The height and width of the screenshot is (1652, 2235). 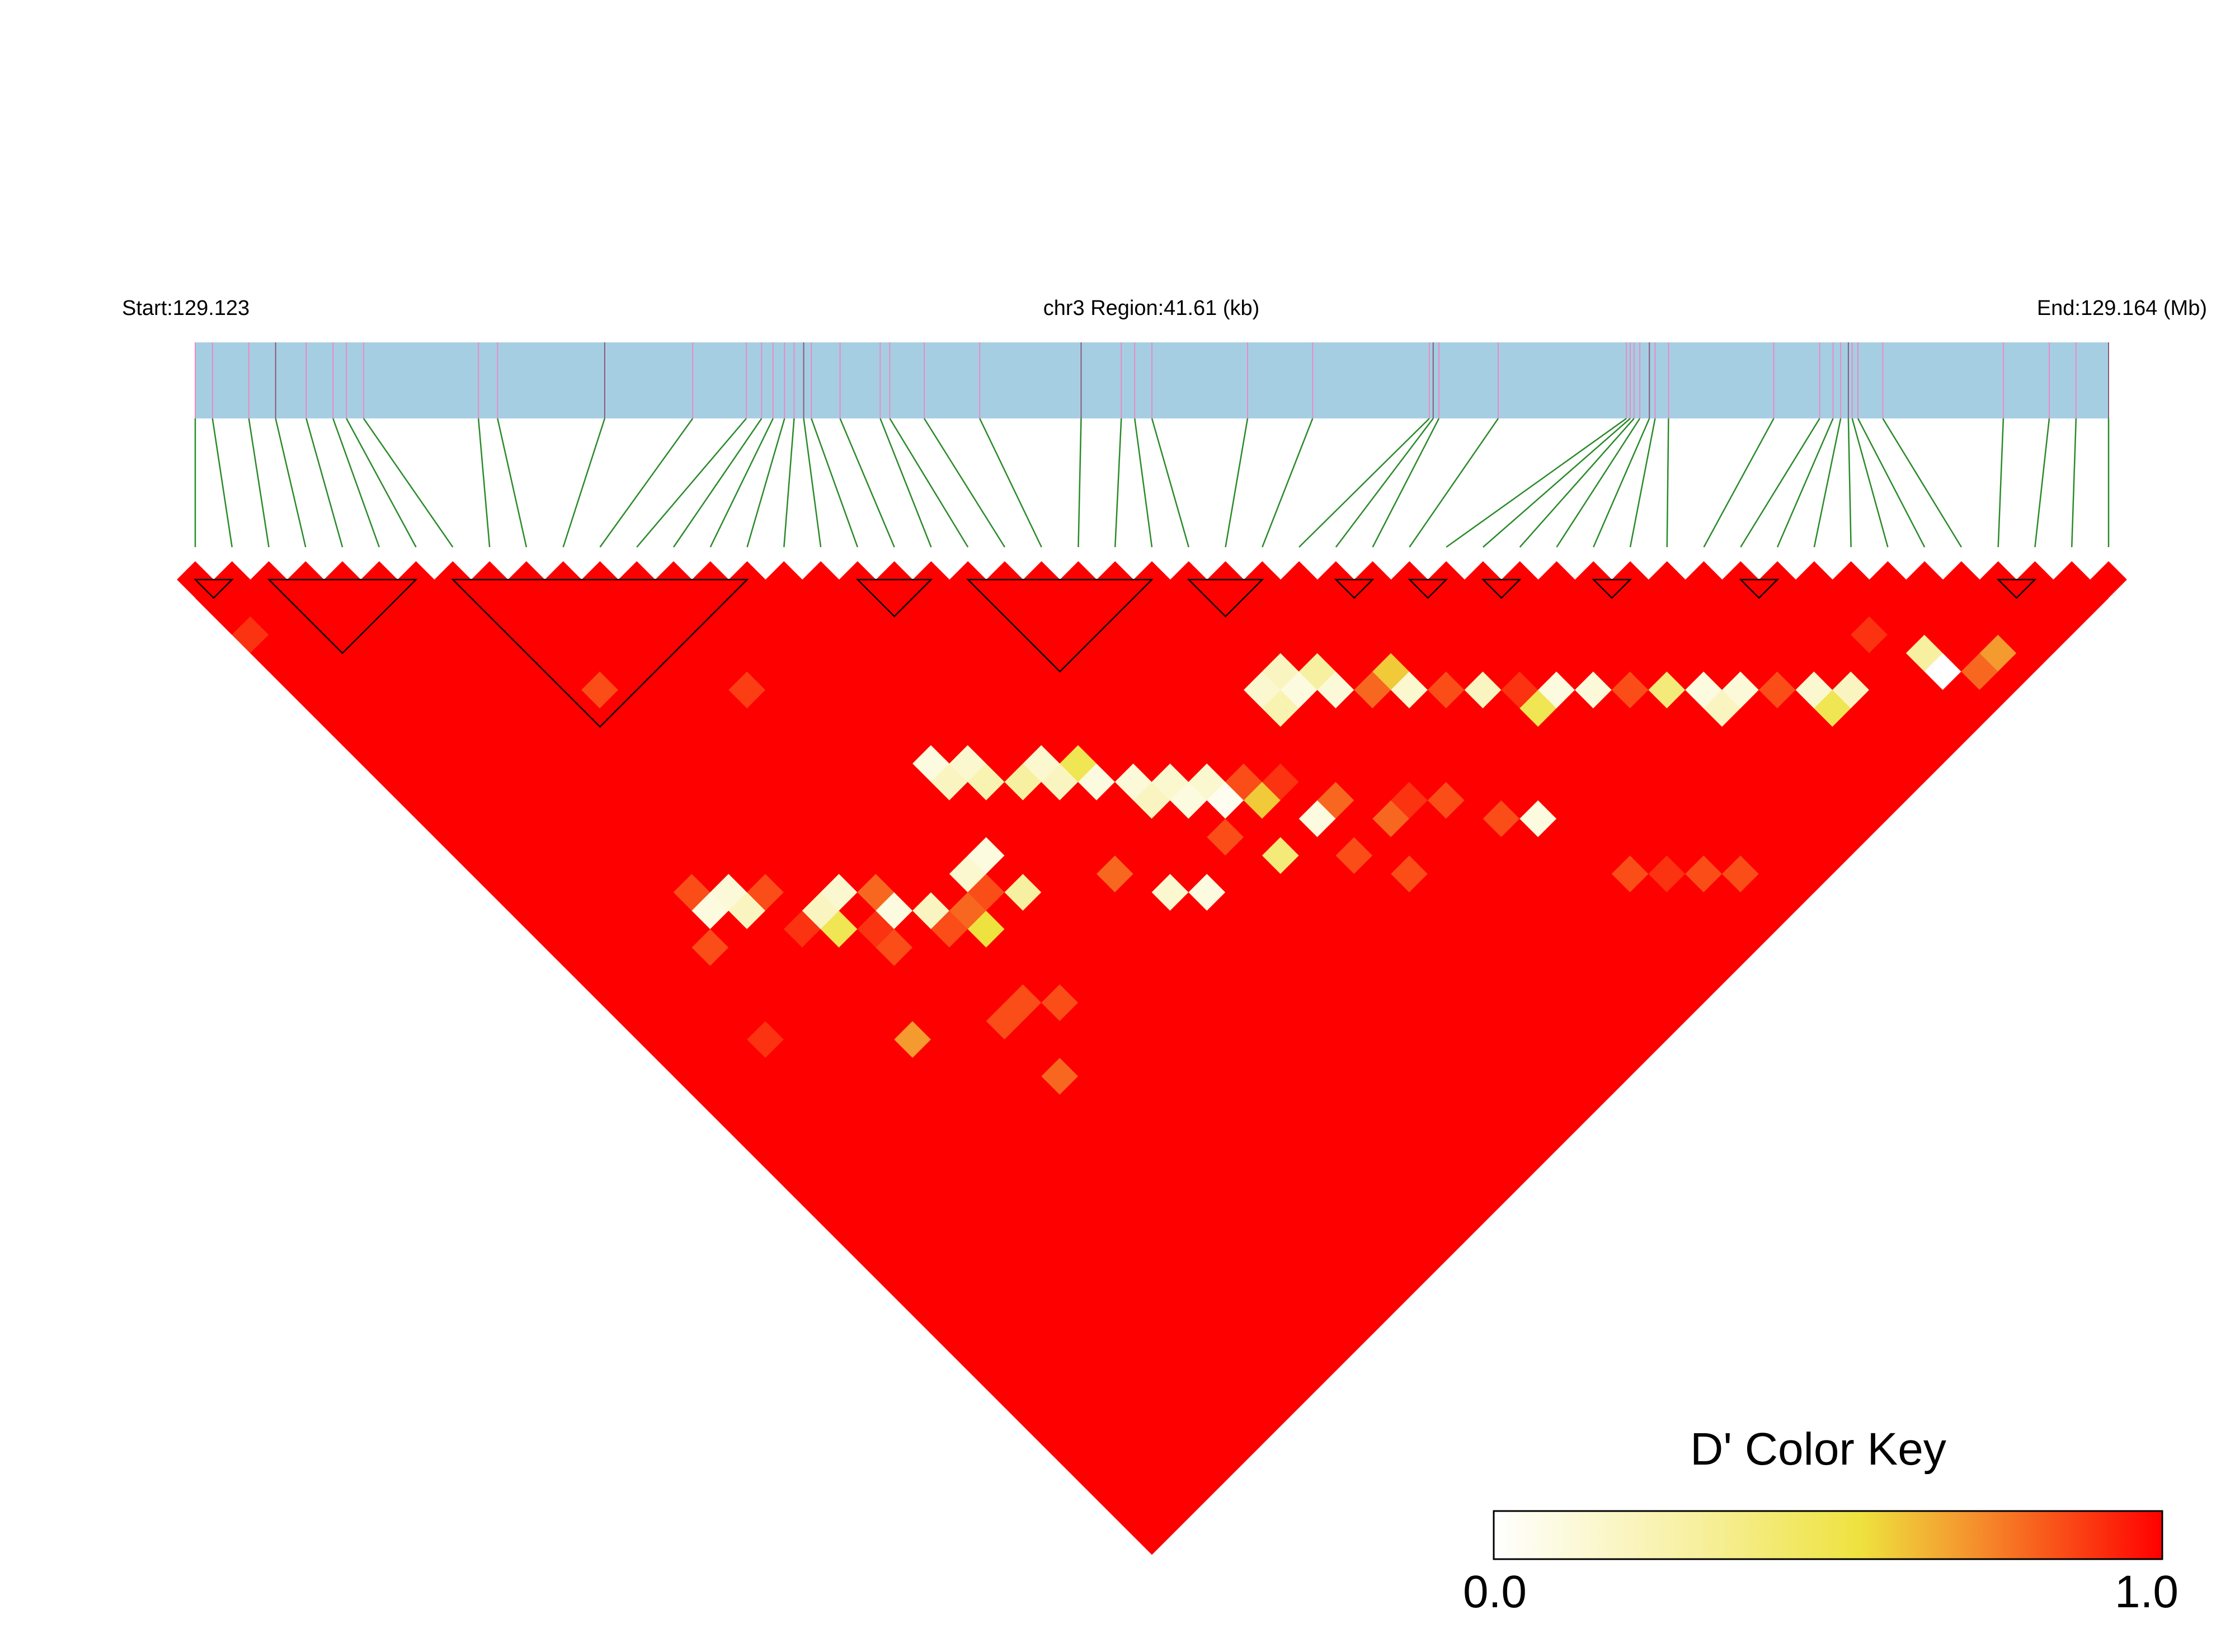 What do you see at coordinates (1151, 308) in the screenshot?
I see `region-label: chr3 Region:41.61 (kb)` at bounding box center [1151, 308].